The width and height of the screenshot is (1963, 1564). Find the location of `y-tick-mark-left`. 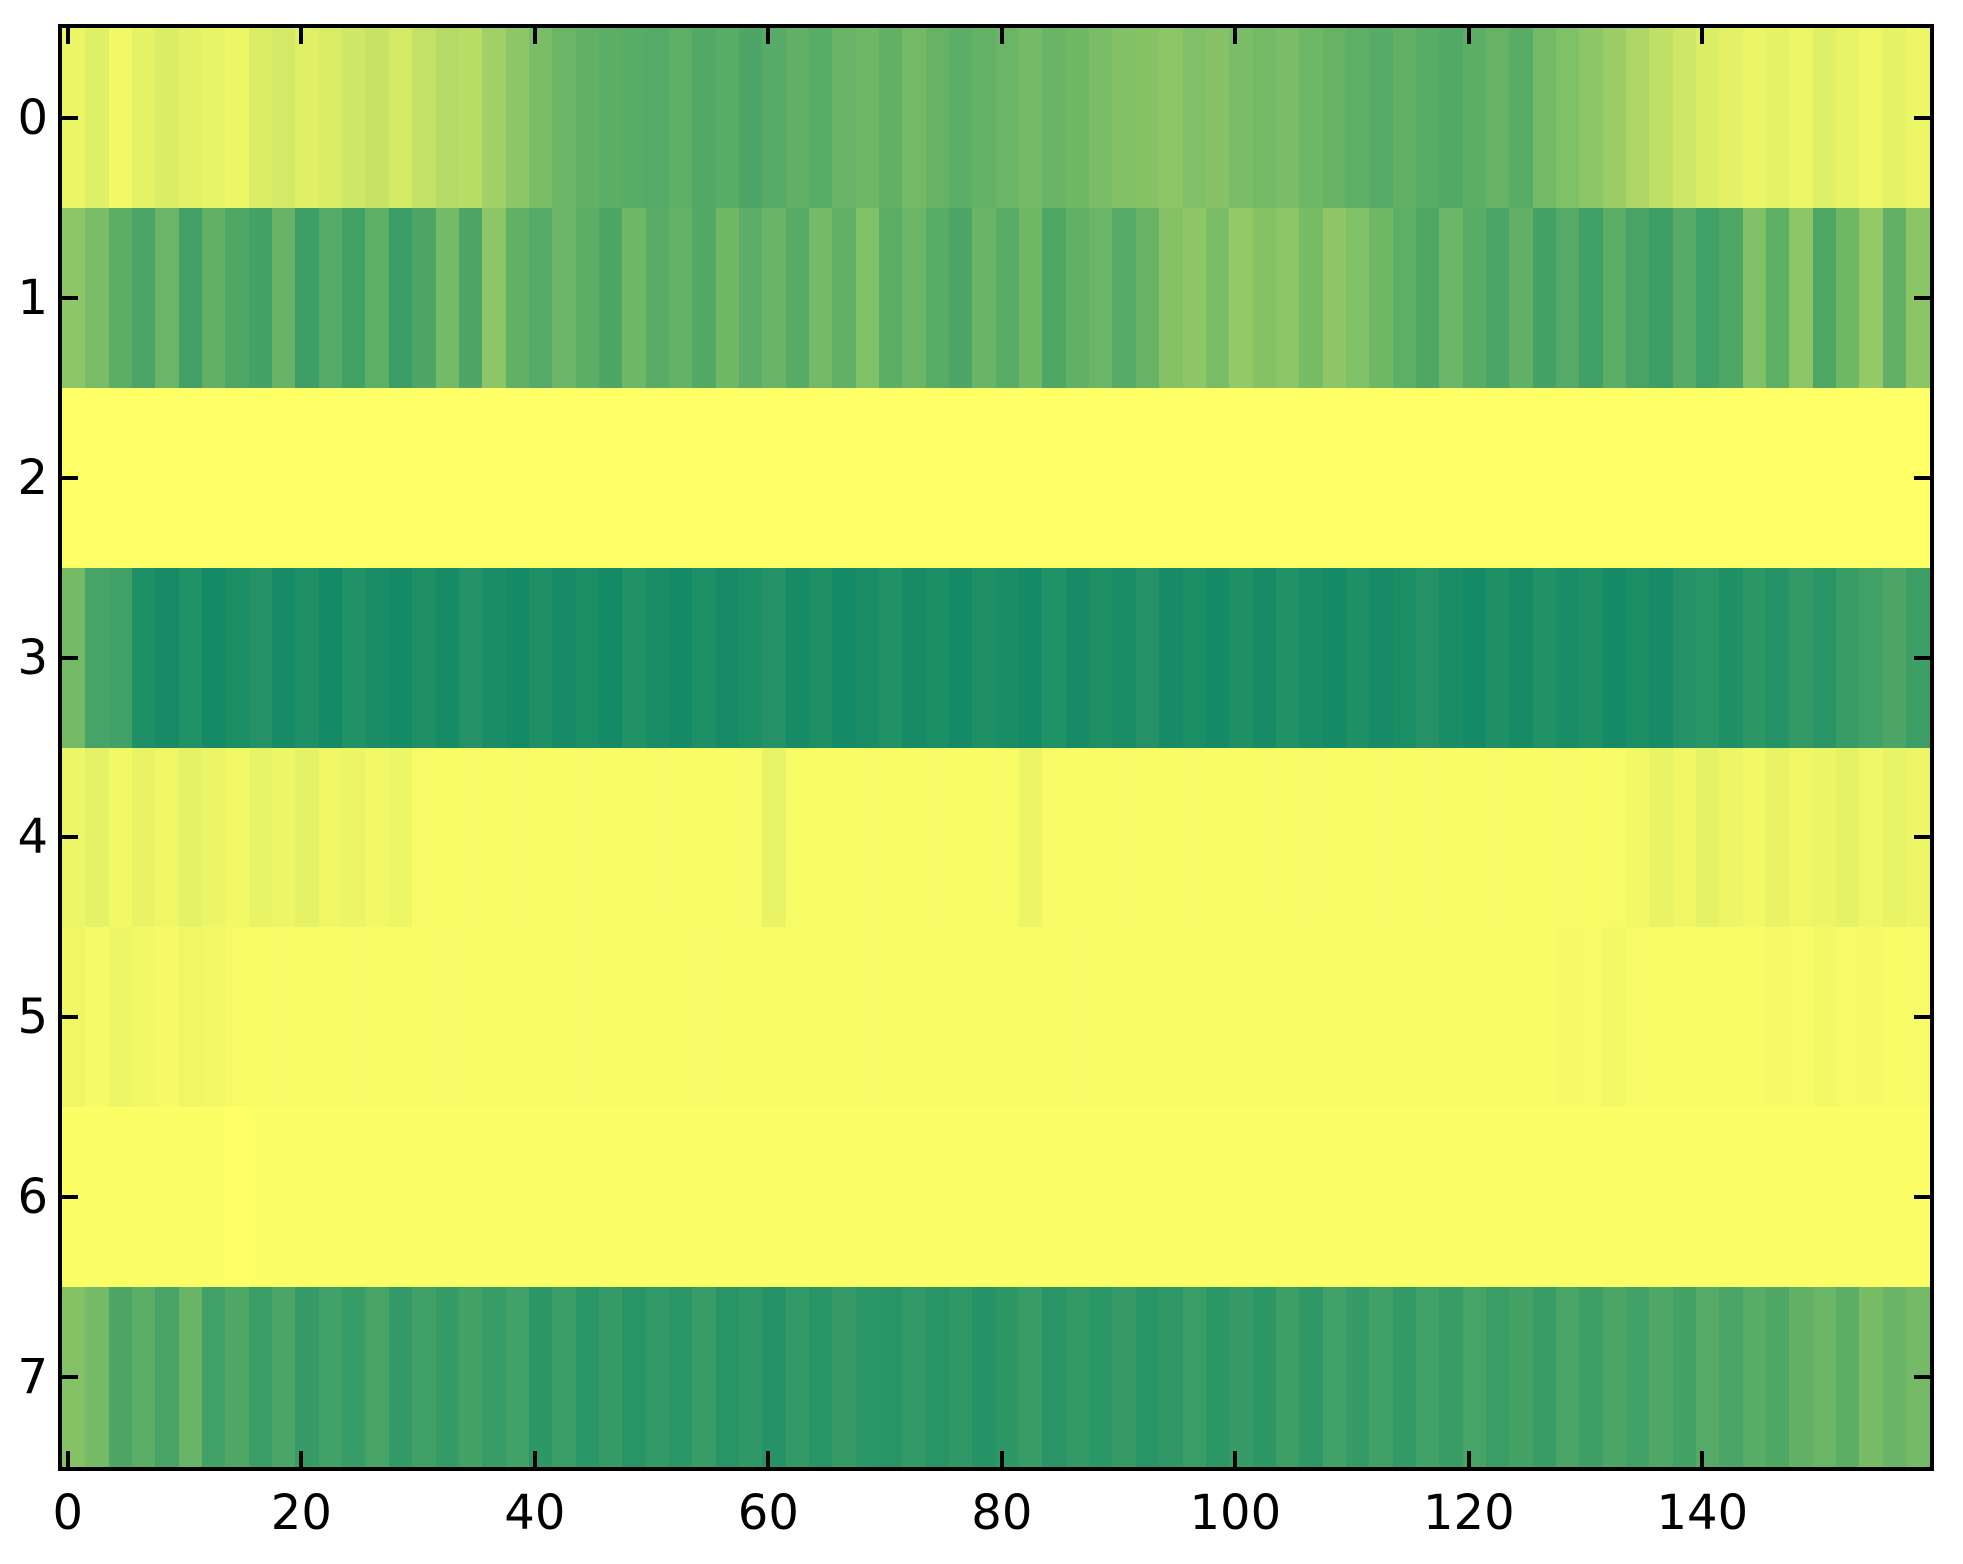

y-tick-mark-left is located at coordinates (70, 657).